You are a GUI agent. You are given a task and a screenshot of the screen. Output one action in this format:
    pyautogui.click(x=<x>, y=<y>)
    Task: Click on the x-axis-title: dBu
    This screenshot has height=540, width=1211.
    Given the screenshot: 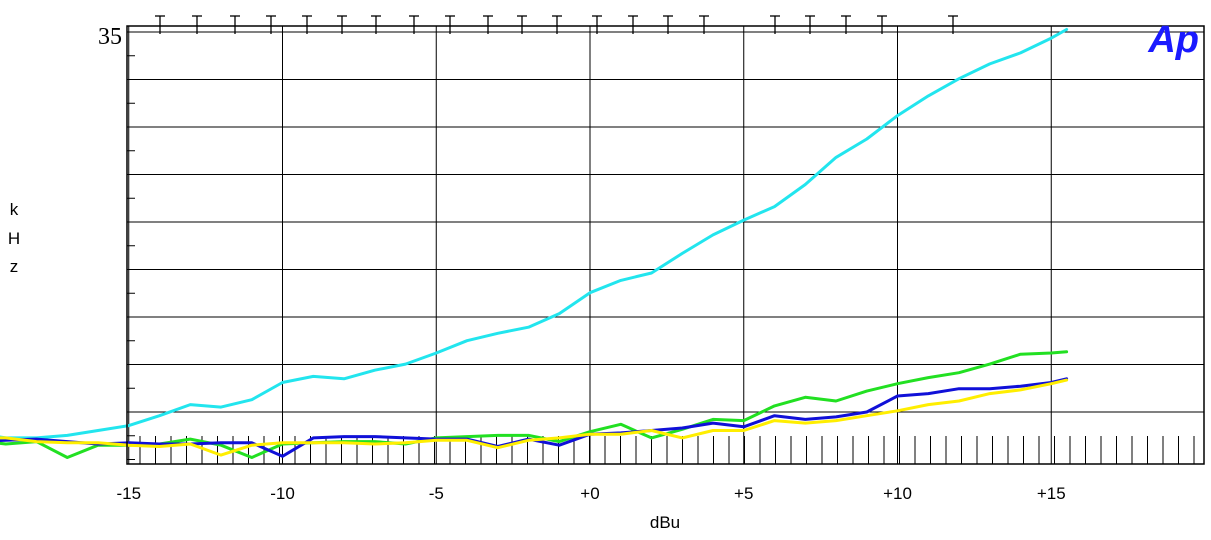 What is the action you would take?
    pyautogui.click(x=665, y=522)
    